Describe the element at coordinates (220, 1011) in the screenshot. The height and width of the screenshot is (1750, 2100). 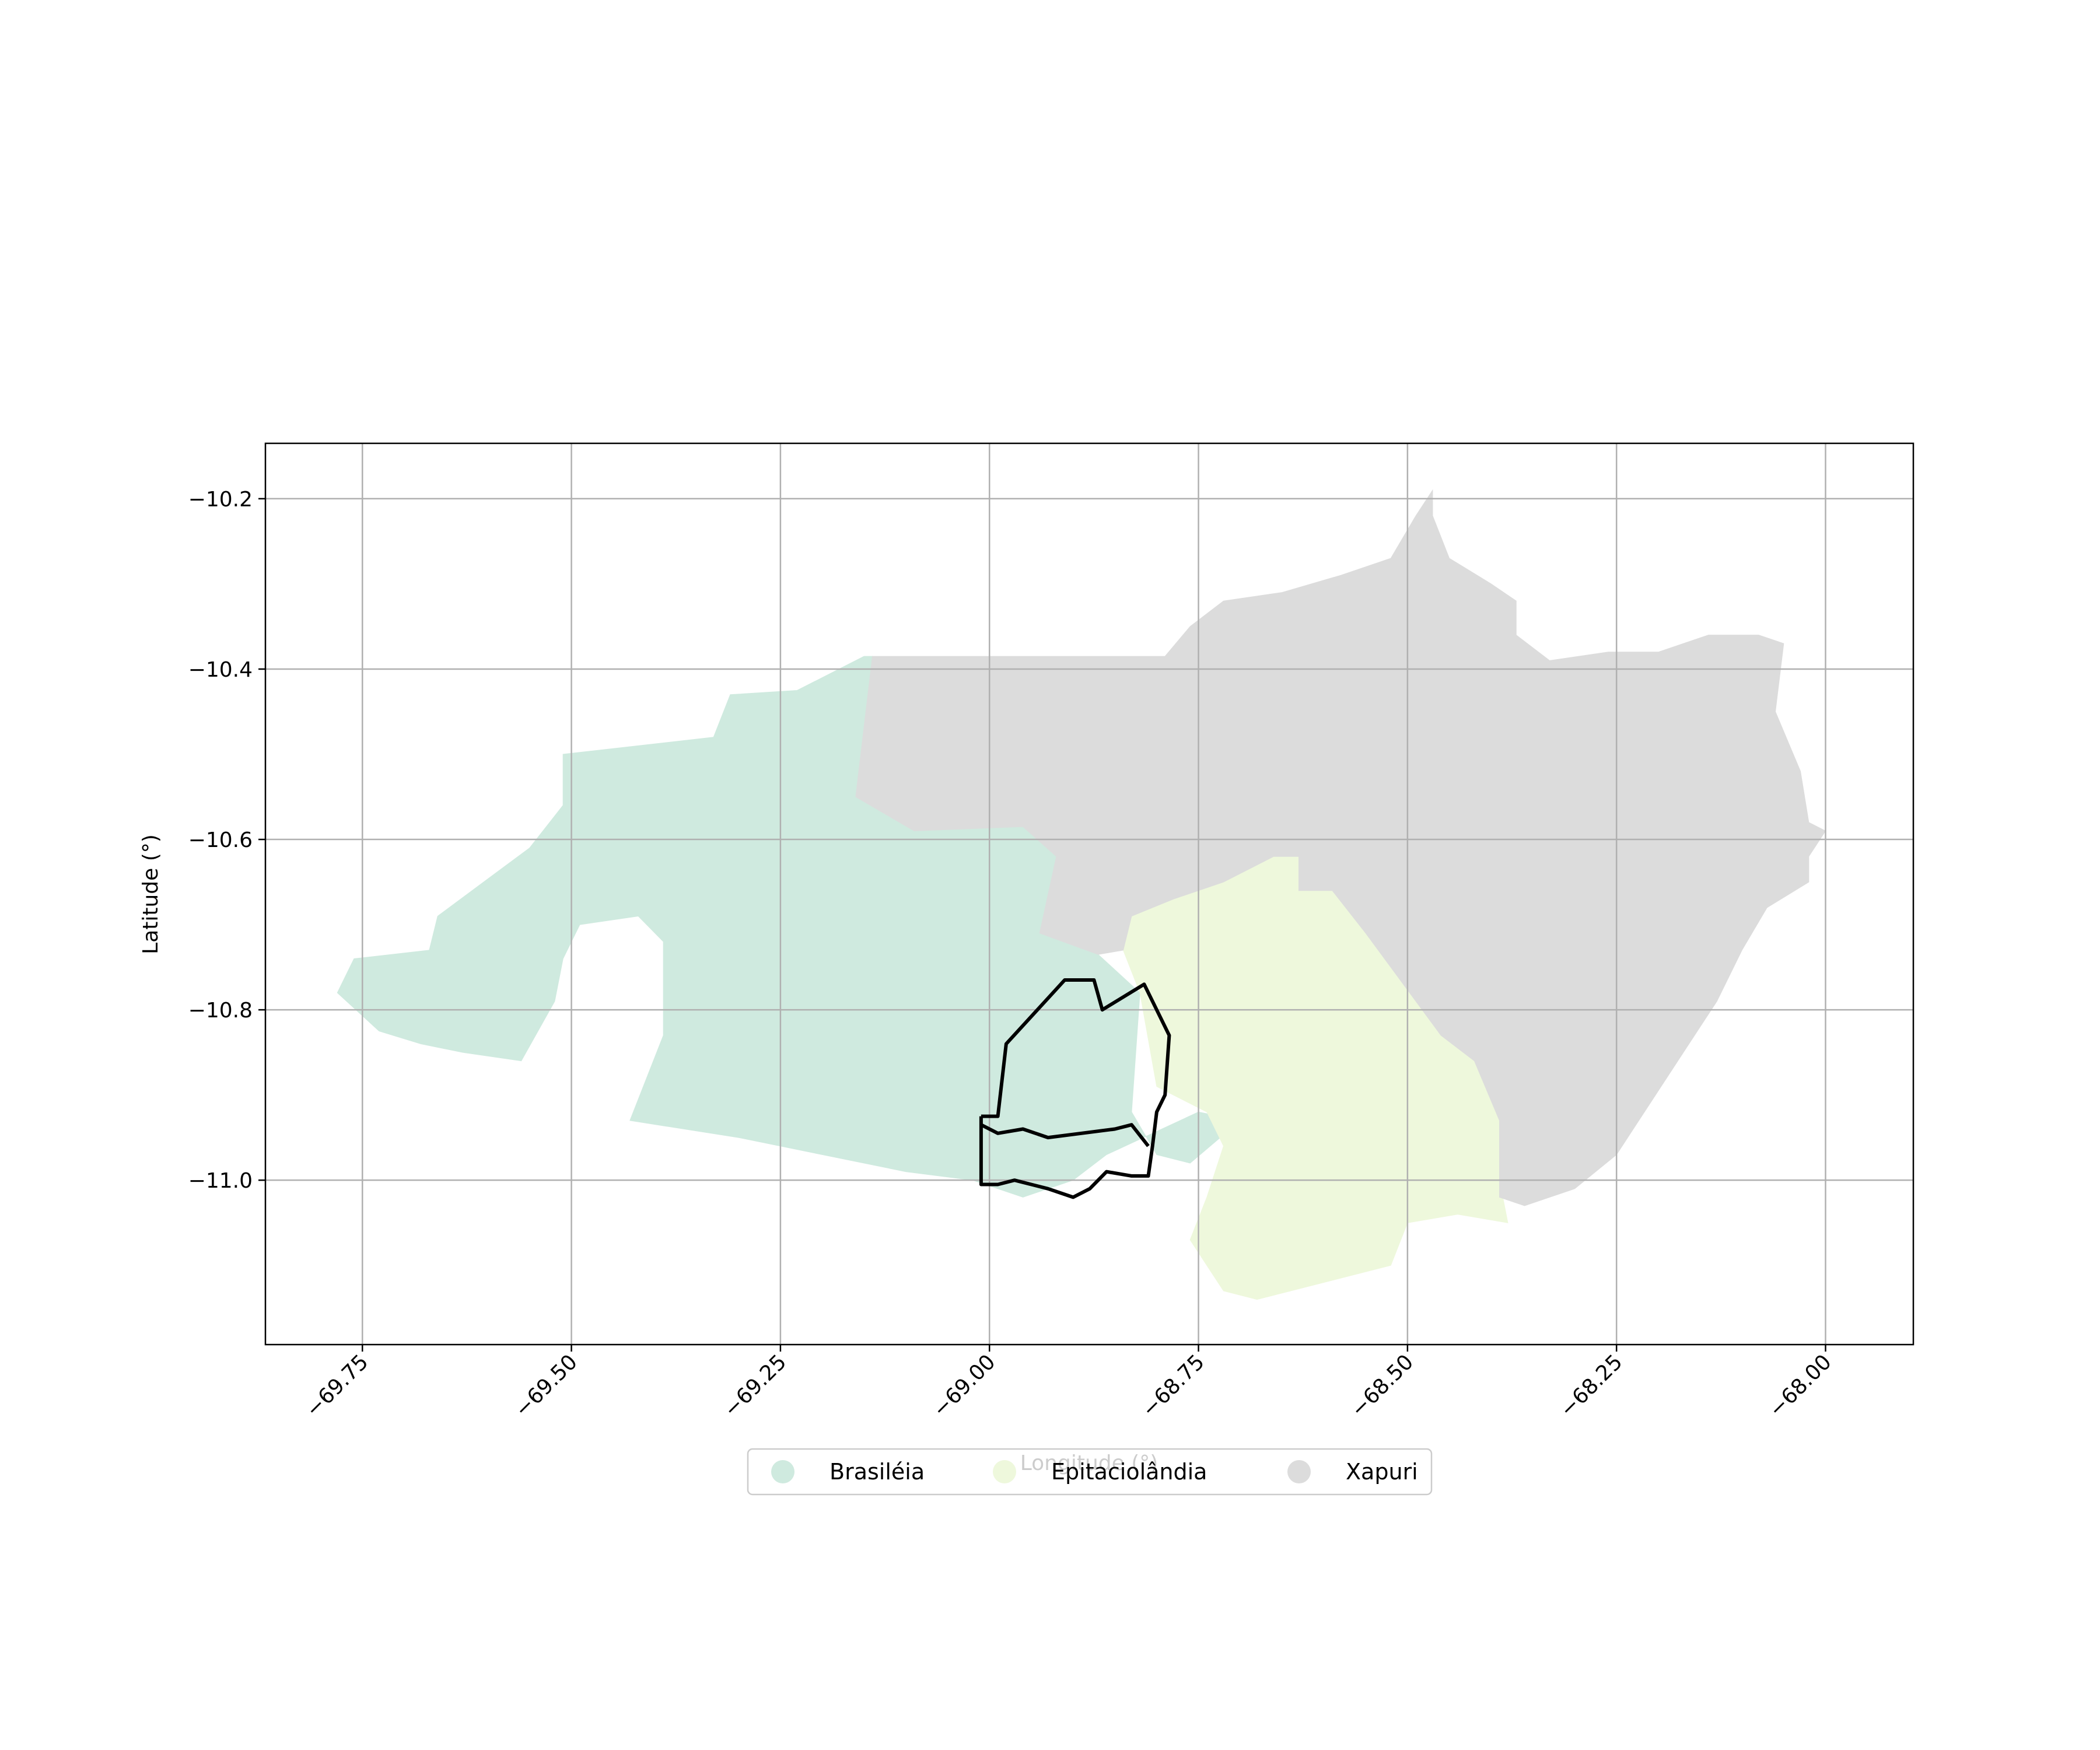
I see `y-tick-label: −10.8` at that location.